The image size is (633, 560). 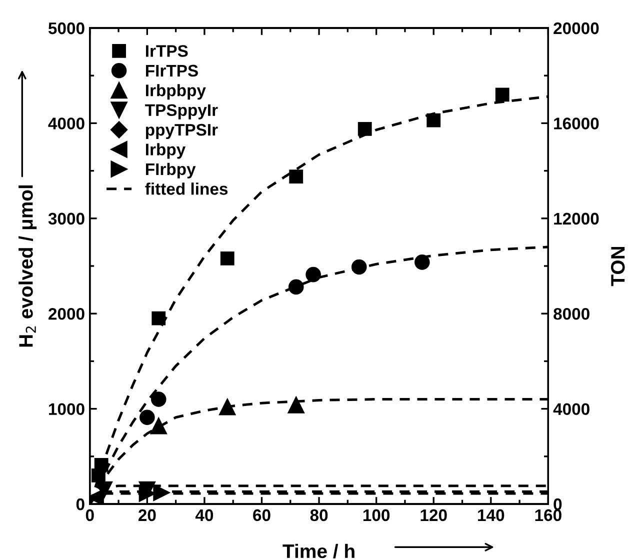 I want to click on y-tick-label: 4000, so click(x=66, y=124).